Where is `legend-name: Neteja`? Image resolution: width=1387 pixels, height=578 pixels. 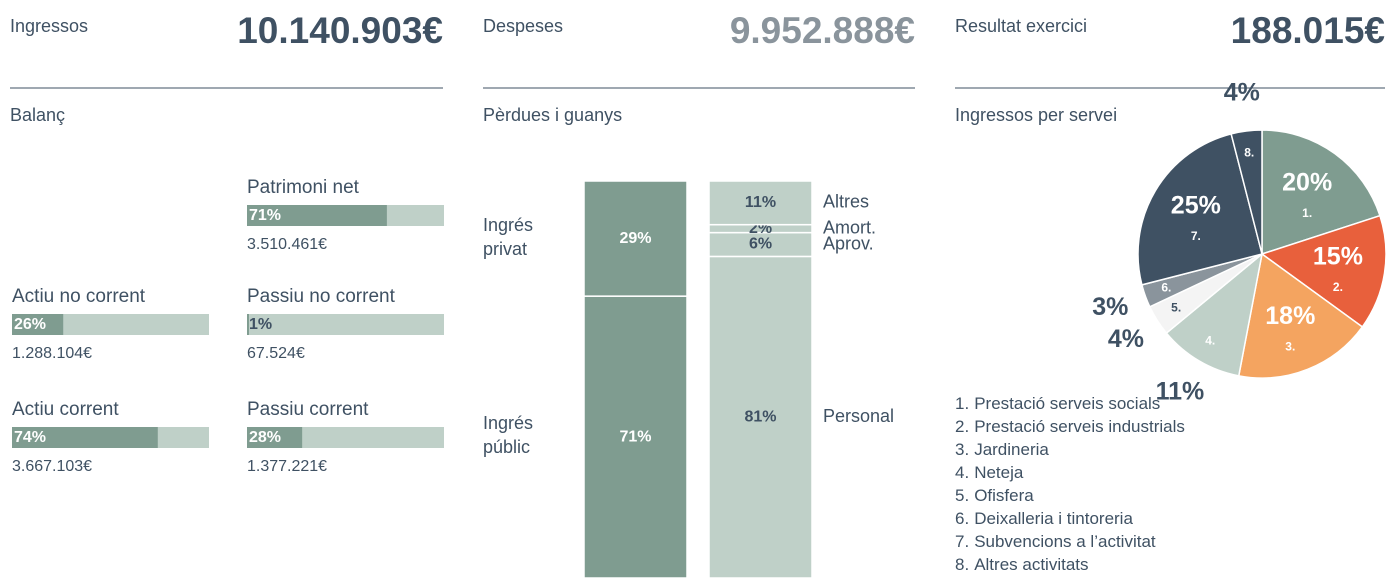 legend-name: Neteja is located at coordinates (999, 472).